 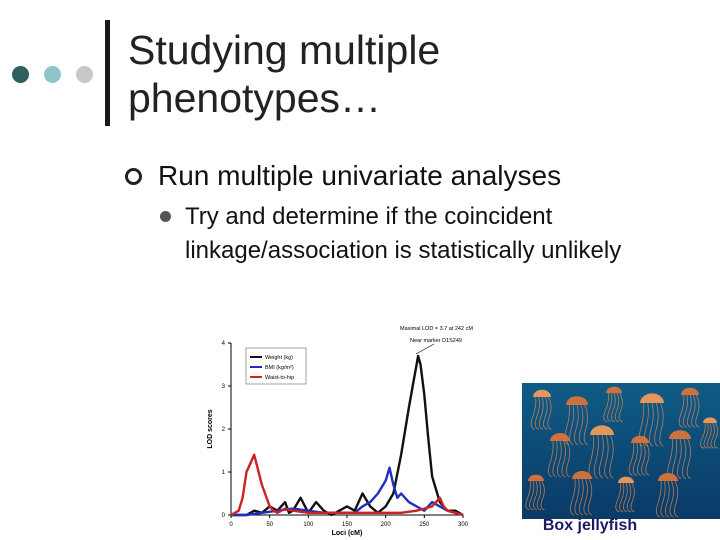 I want to click on x-tick-label: 300, so click(x=463, y=525).